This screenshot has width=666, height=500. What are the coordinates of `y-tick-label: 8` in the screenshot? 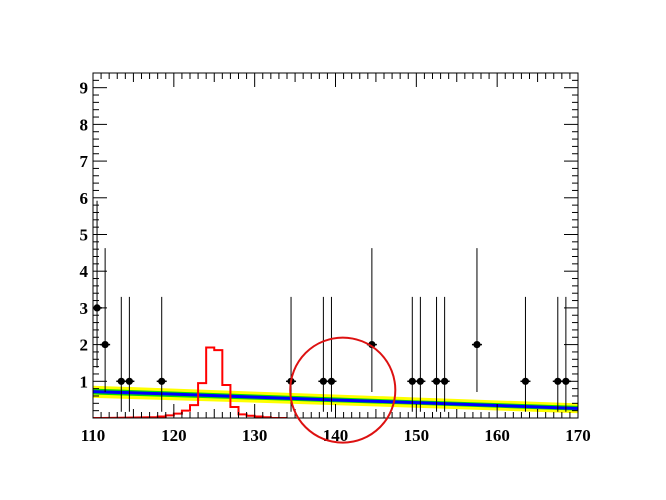 It's located at (84, 124).